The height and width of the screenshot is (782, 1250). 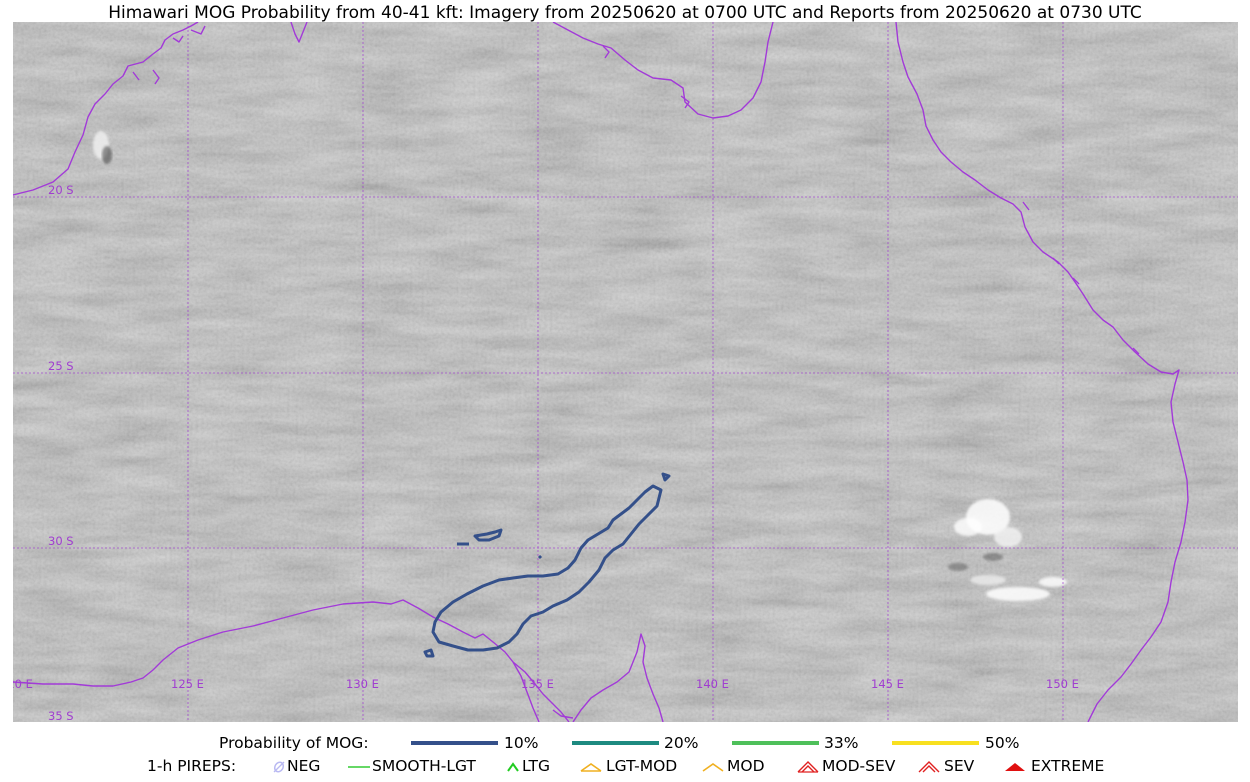 What do you see at coordinates (359, 767) in the screenshot?
I see `smooth-lgt-icon` at bounding box center [359, 767].